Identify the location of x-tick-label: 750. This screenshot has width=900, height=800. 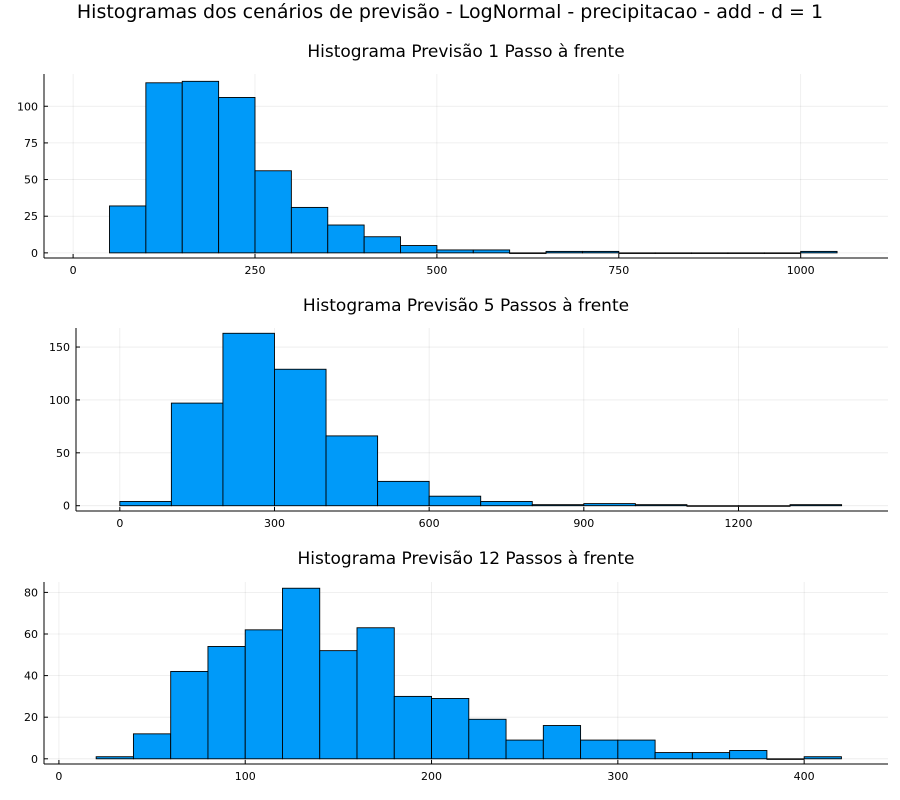
(618, 270).